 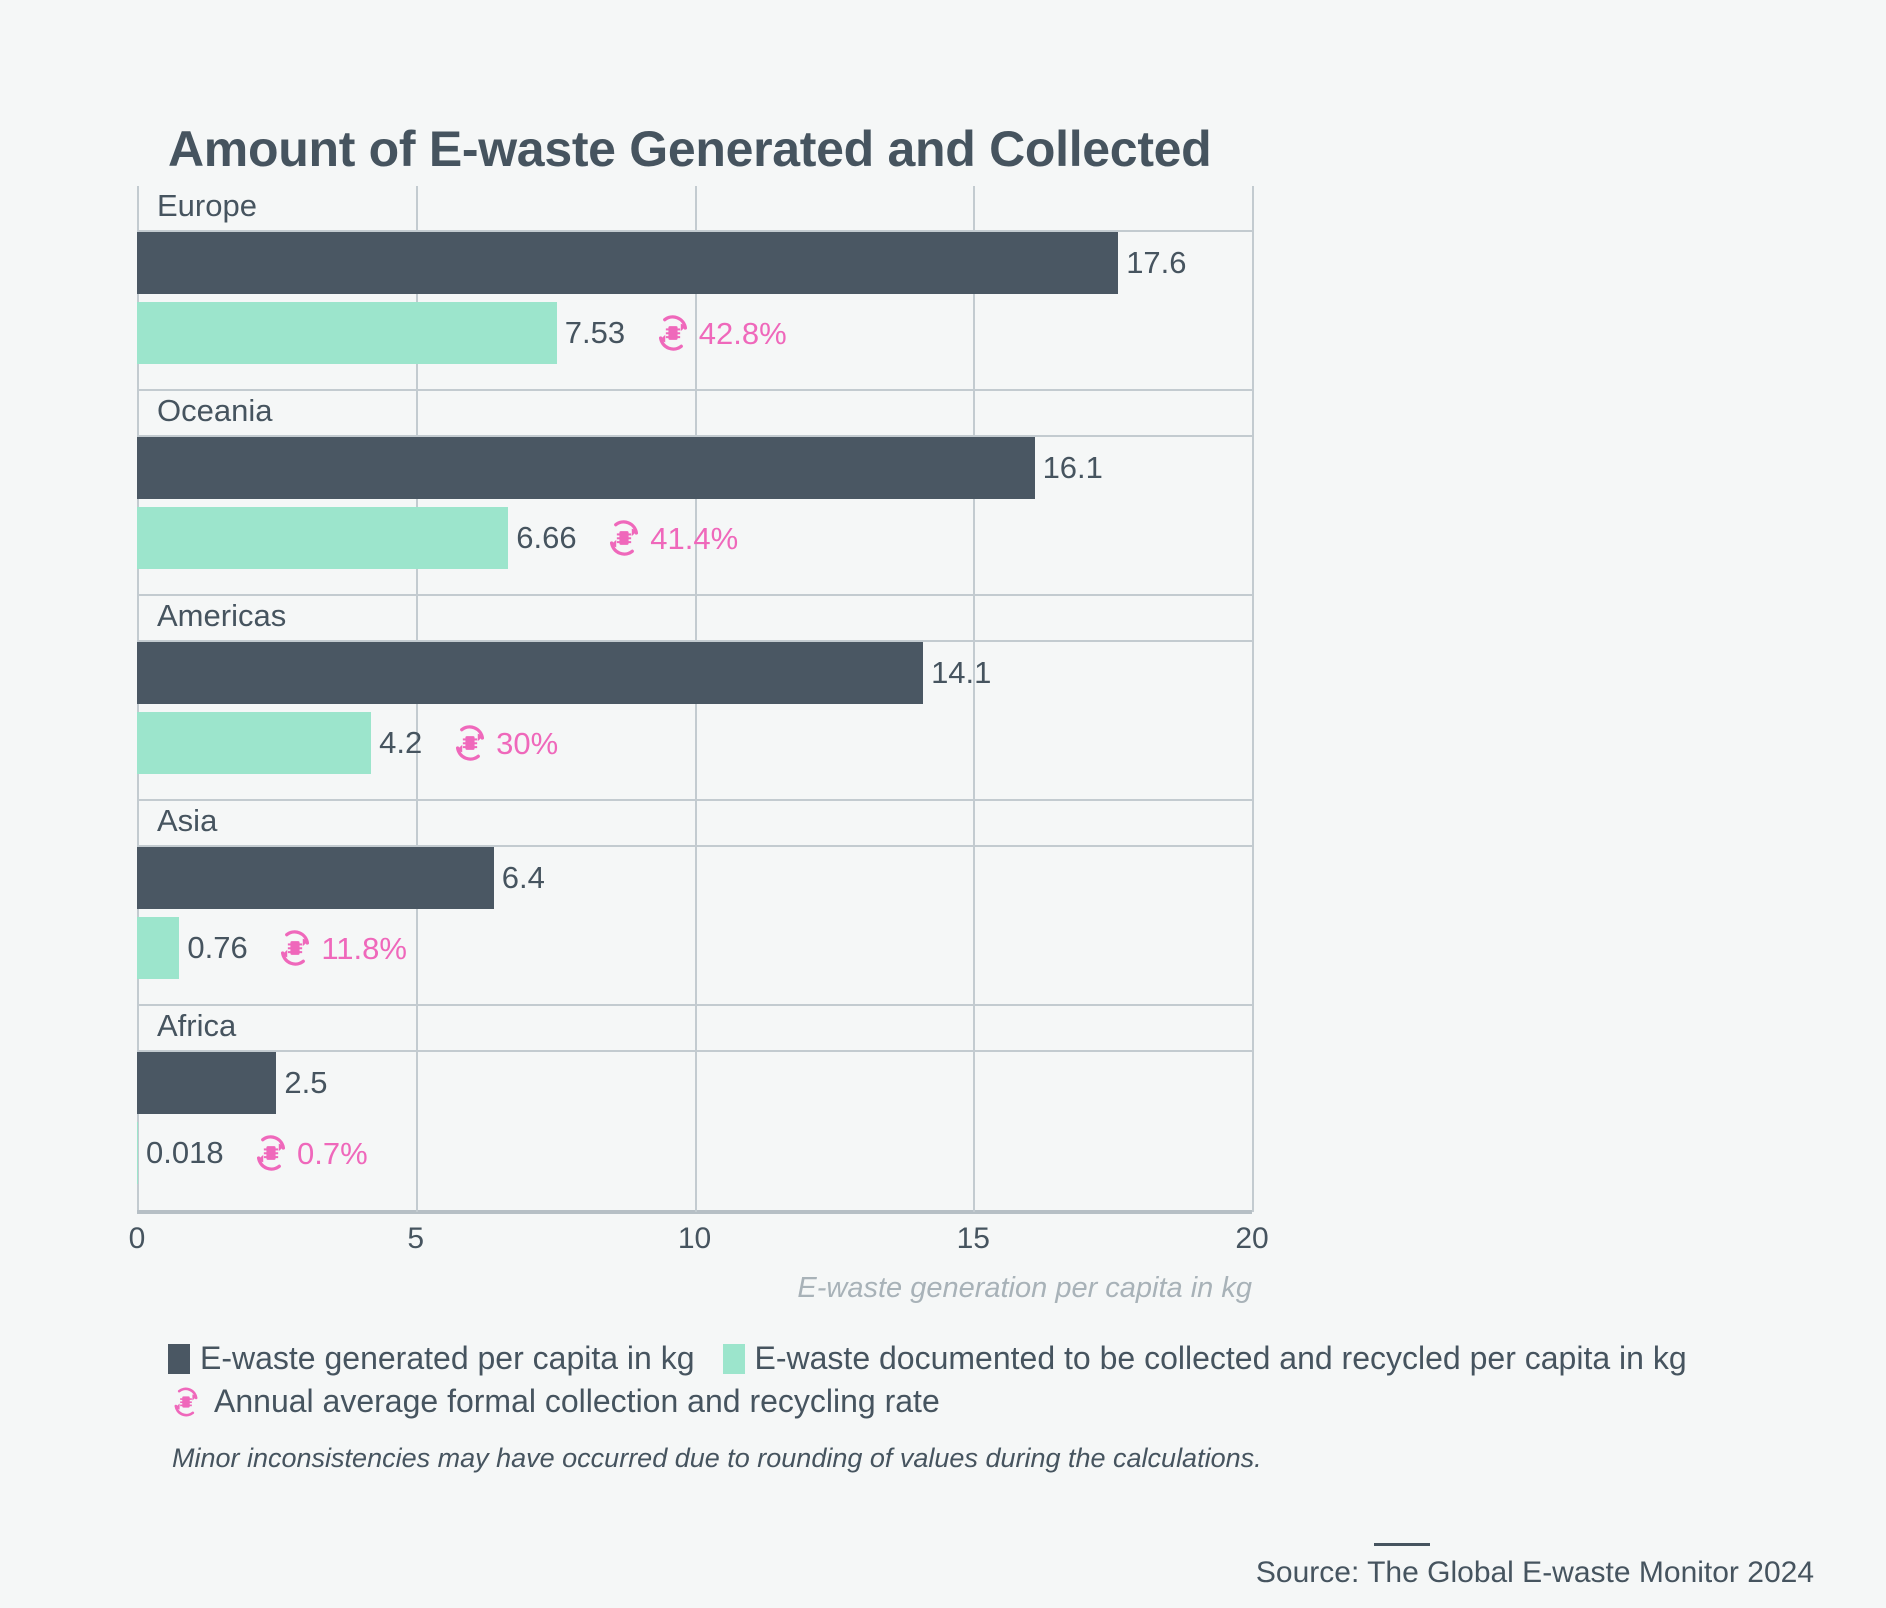 What do you see at coordinates (530, 673) in the screenshot?
I see `bar-generated-americas` at bounding box center [530, 673].